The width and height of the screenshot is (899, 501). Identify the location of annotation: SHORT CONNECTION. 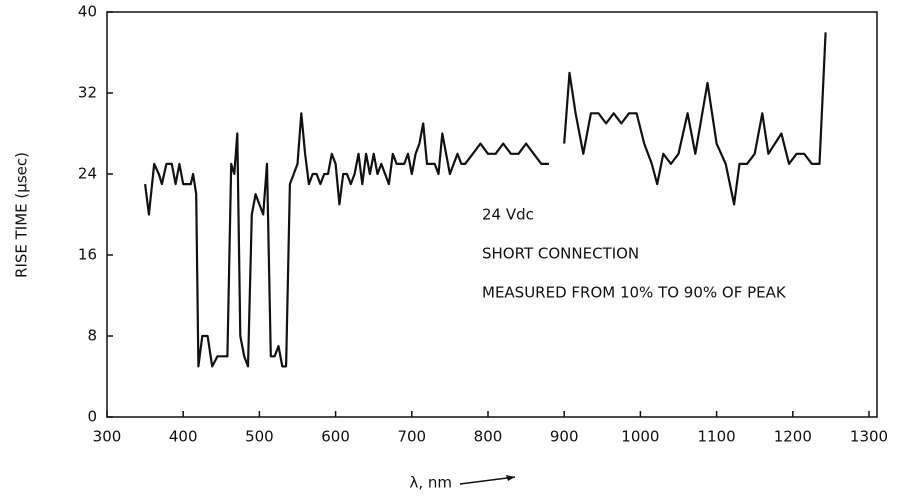
(560, 254).